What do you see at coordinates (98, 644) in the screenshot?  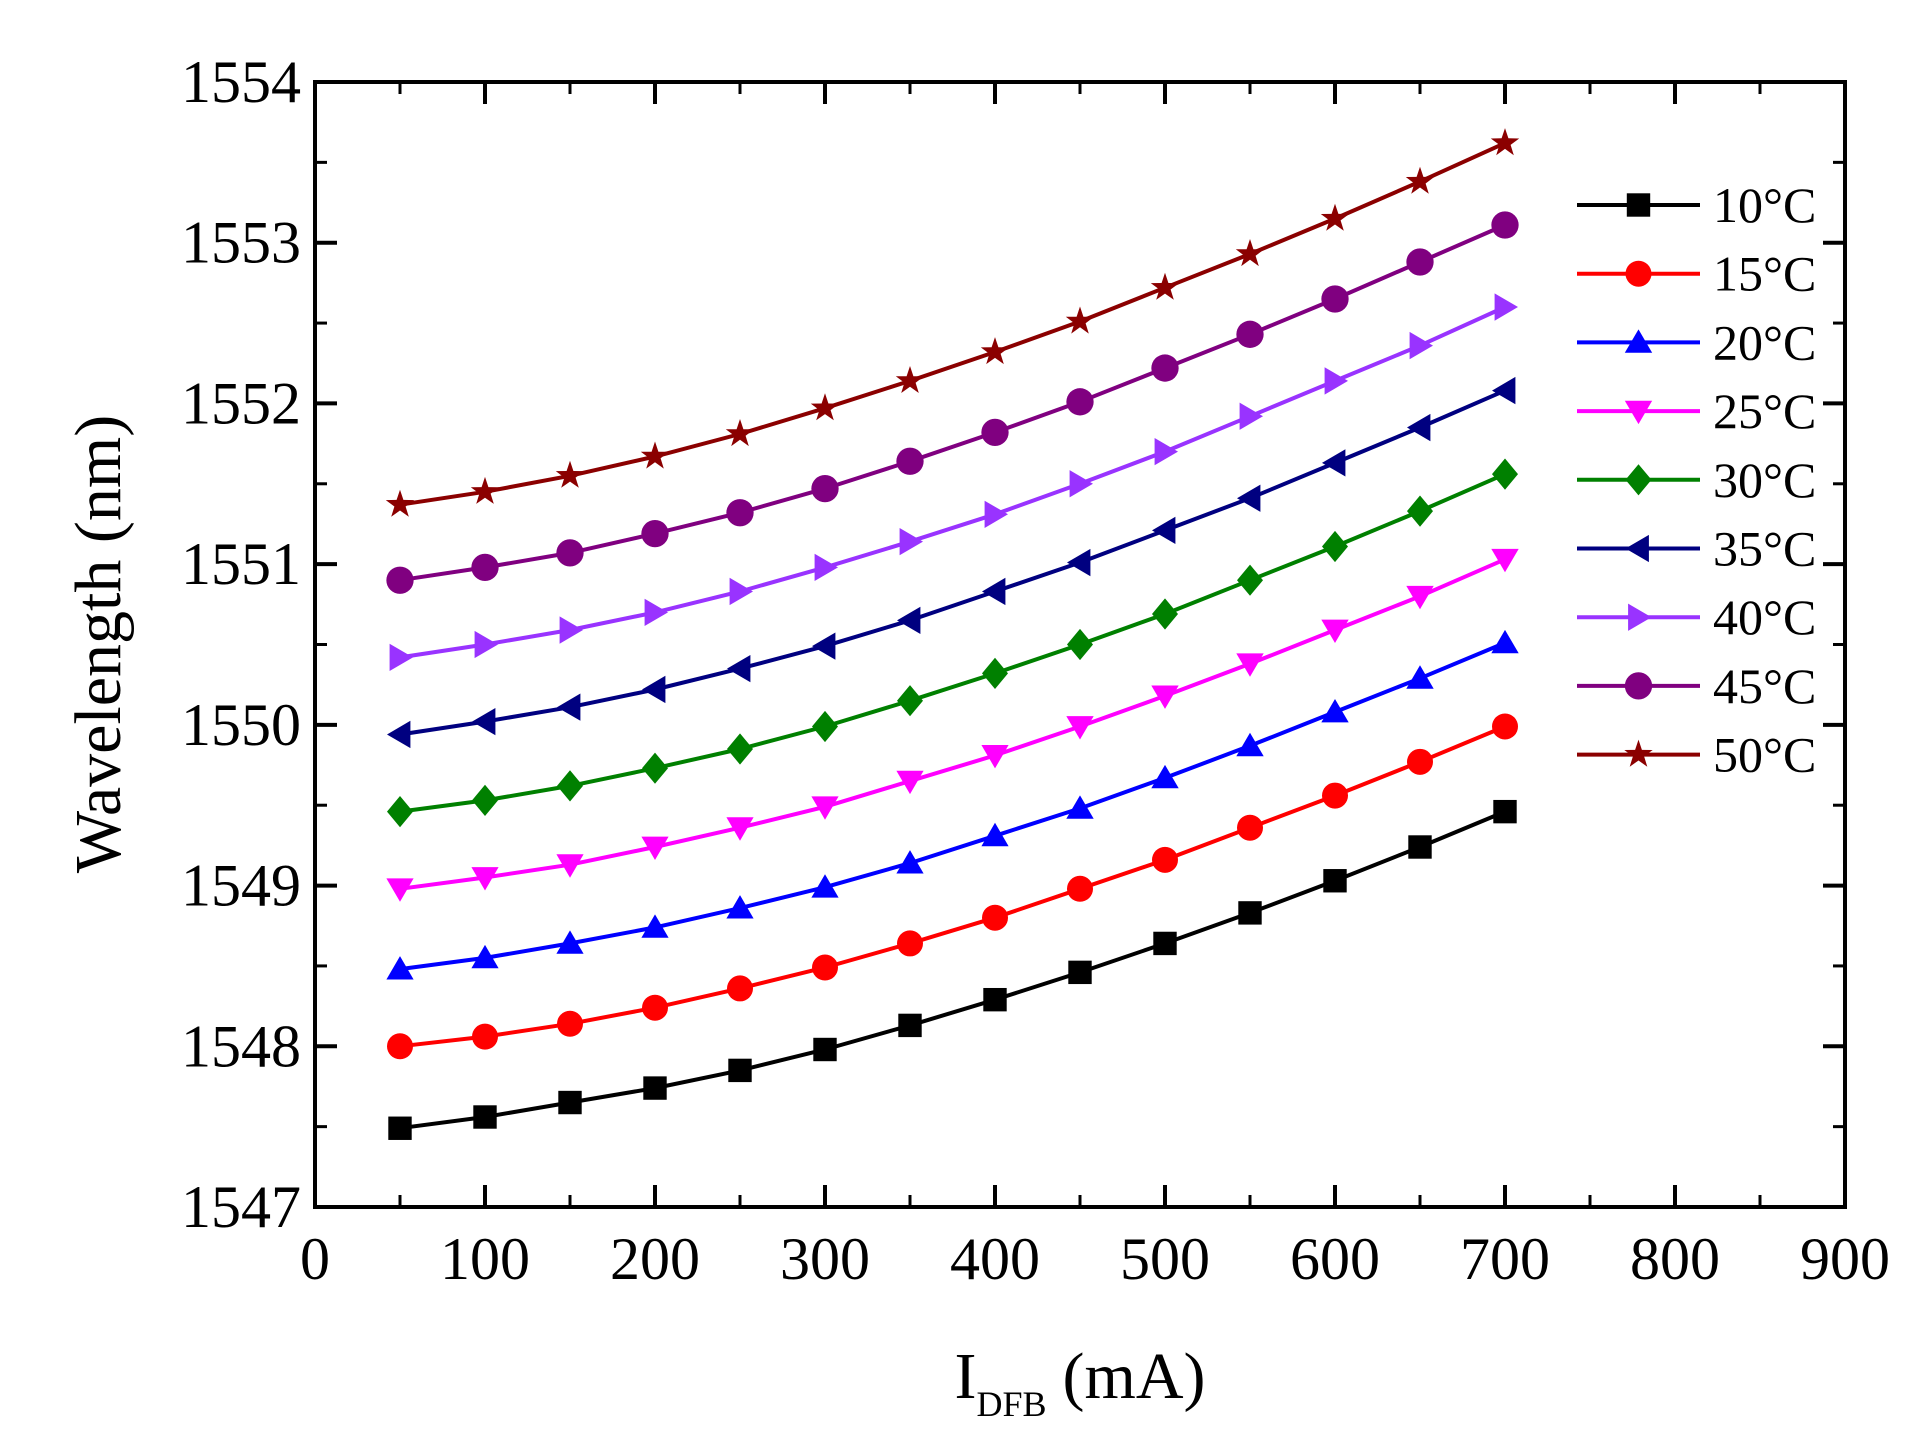 I see `y-axis-title: Wavelength (nm)` at bounding box center [98, 644].